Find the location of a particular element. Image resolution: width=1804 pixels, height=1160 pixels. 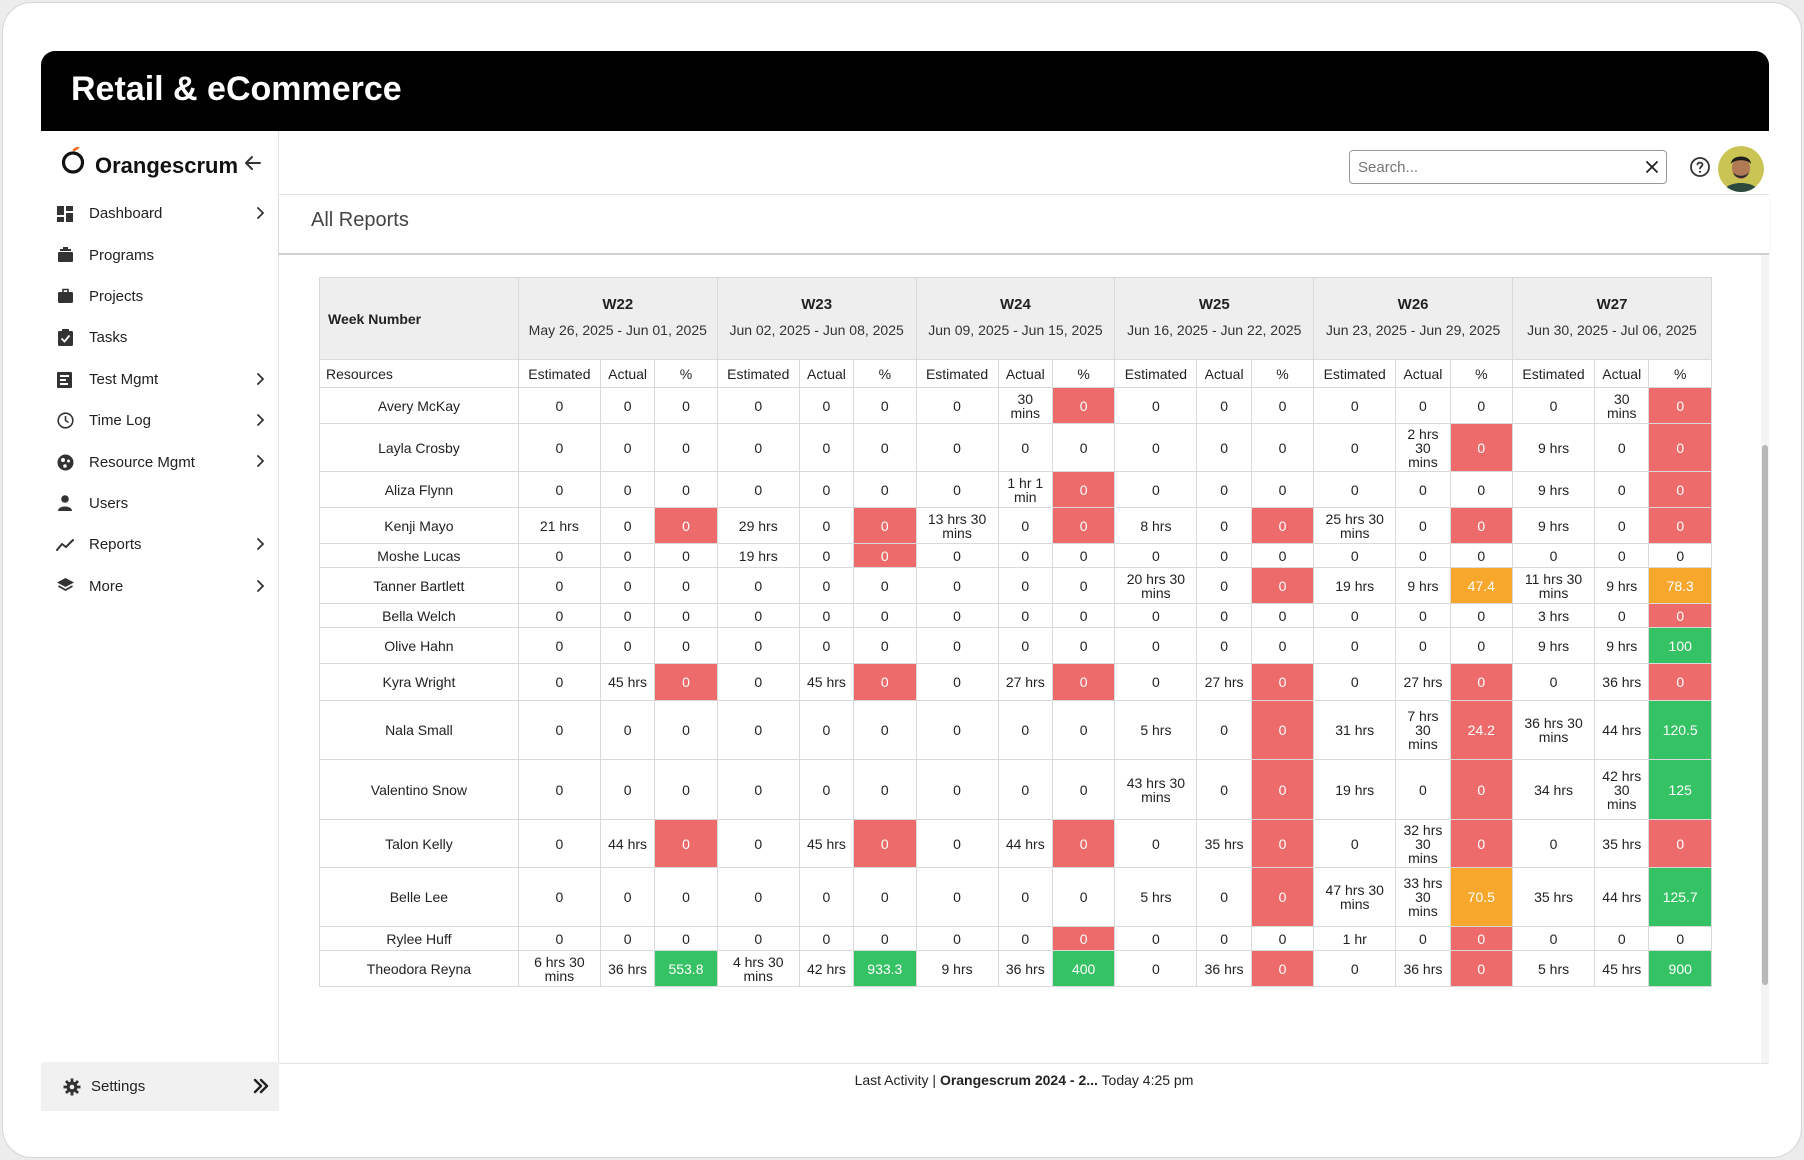

brand-name: Orangescrum is located at coordinates (167, 165).